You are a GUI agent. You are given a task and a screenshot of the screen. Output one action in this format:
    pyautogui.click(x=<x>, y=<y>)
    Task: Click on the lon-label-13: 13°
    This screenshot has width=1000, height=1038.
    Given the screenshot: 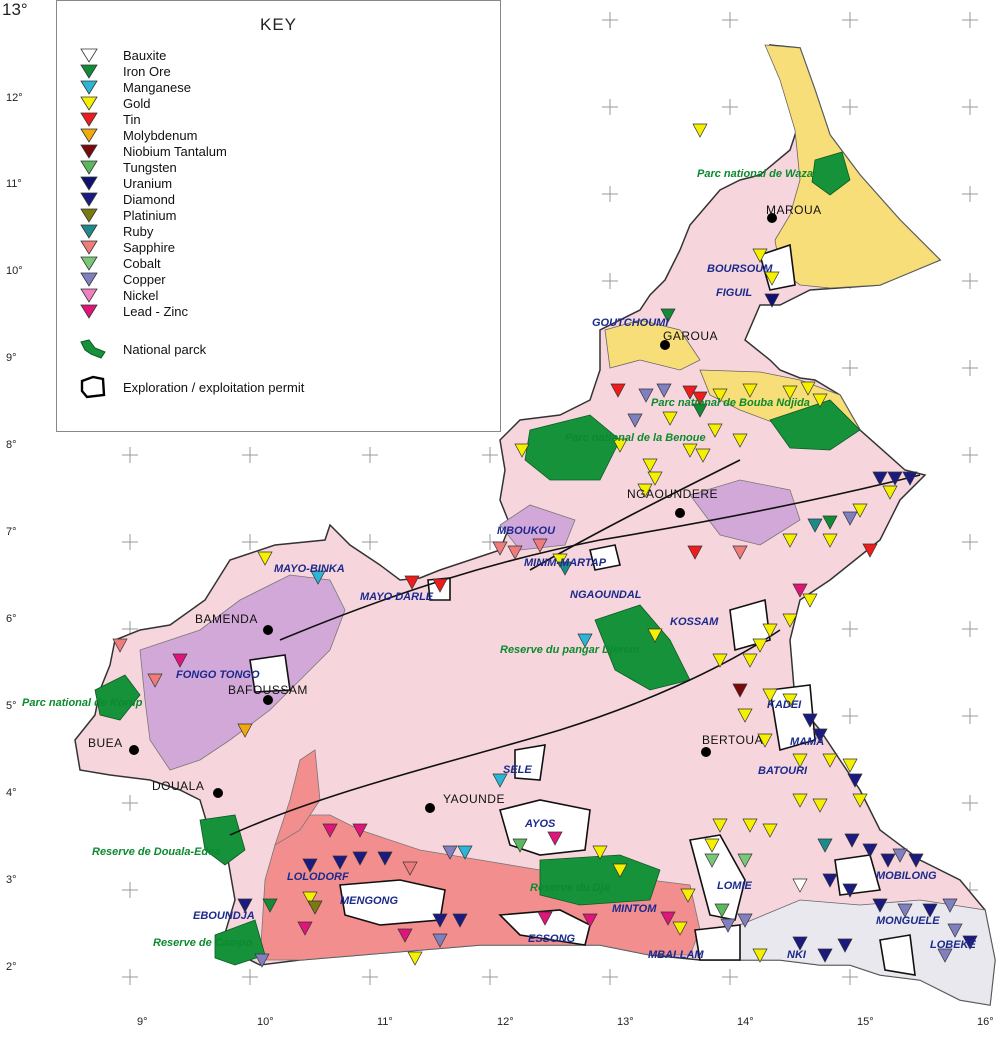 What is the action you would take?
    pyautogui.click(x=625, y=1022)
    